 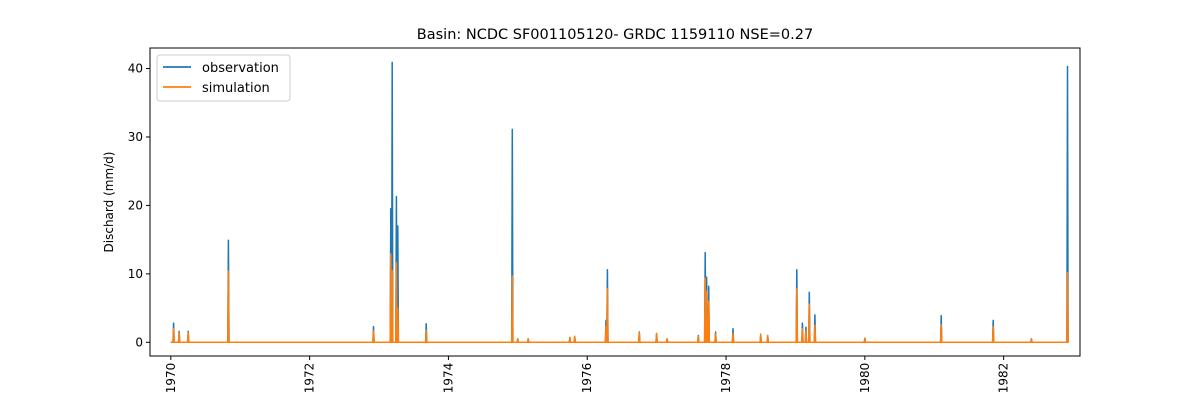 What do you see at coordinates (135, 137) in the screenshot?
I see `y-tick-label: 30` at bounding box center [135, 137].